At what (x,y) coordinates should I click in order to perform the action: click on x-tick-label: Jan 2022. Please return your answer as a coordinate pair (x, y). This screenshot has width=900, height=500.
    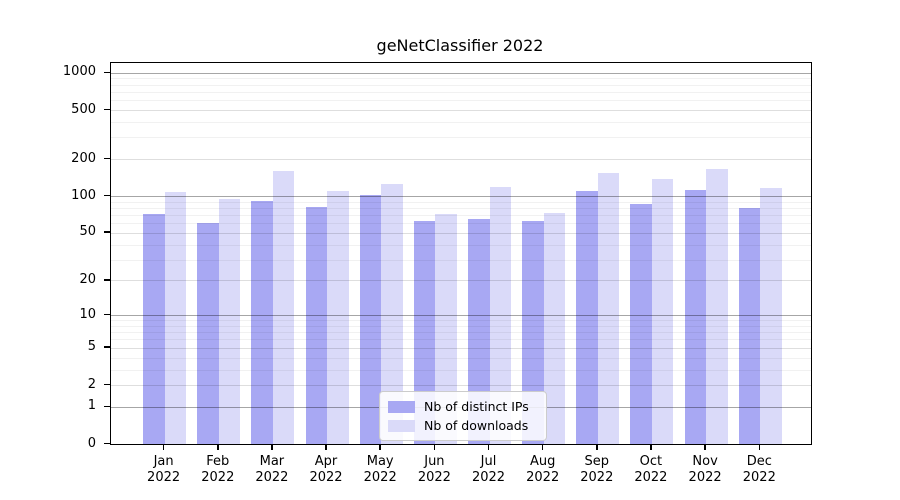
    Looking at the image, I should click on (164, 469).